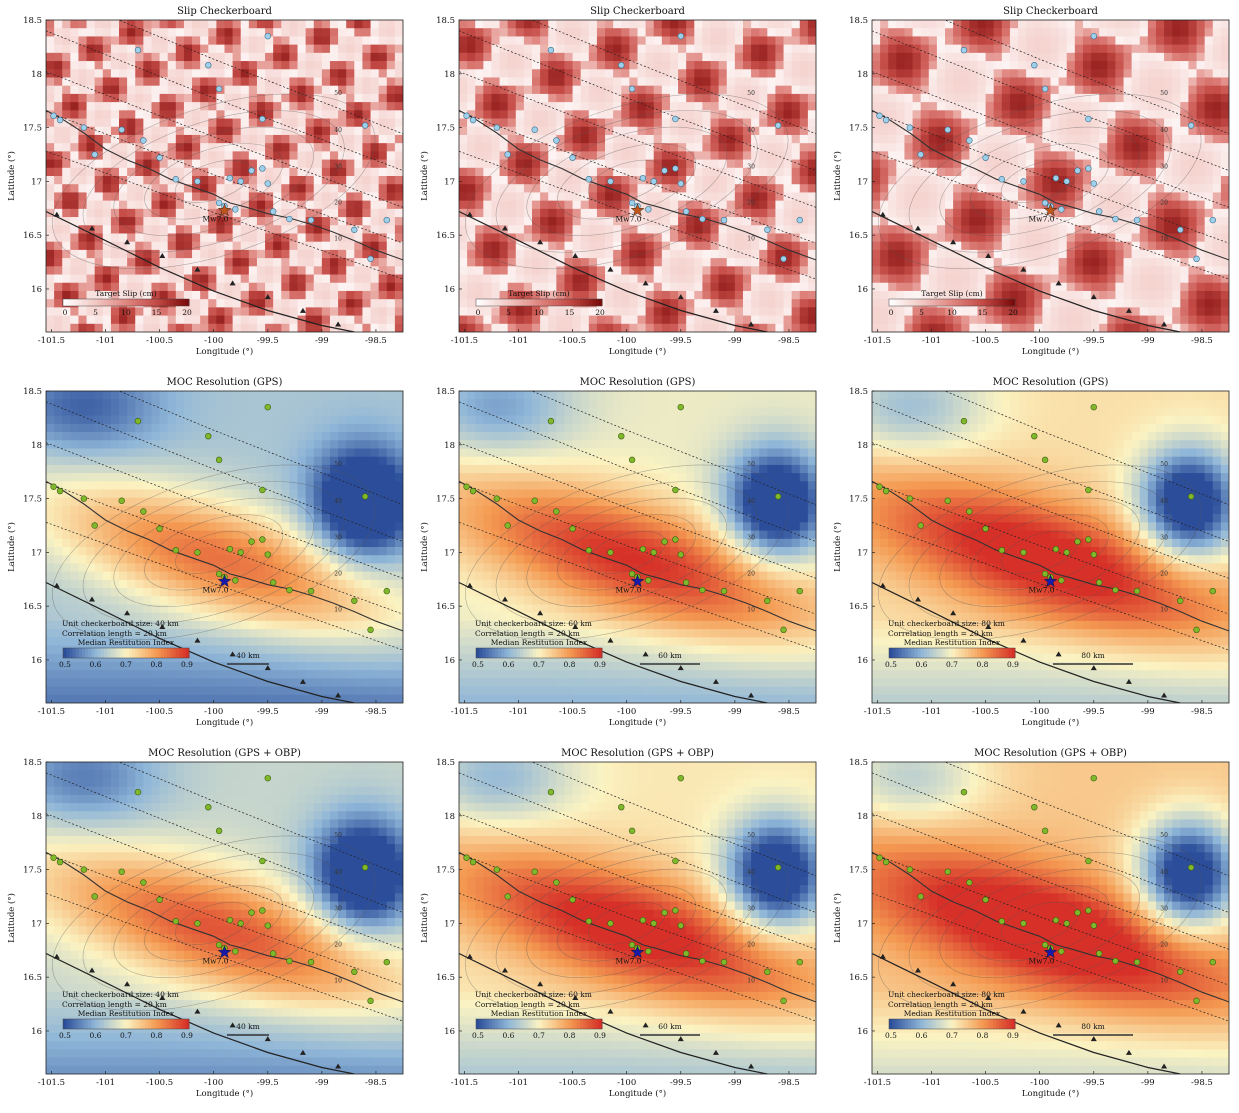 This screenshot has height=1113, width=1239. Describe the element at coordinates (556, 140) in the screenshot. I see `gps-station-marker` at that location.